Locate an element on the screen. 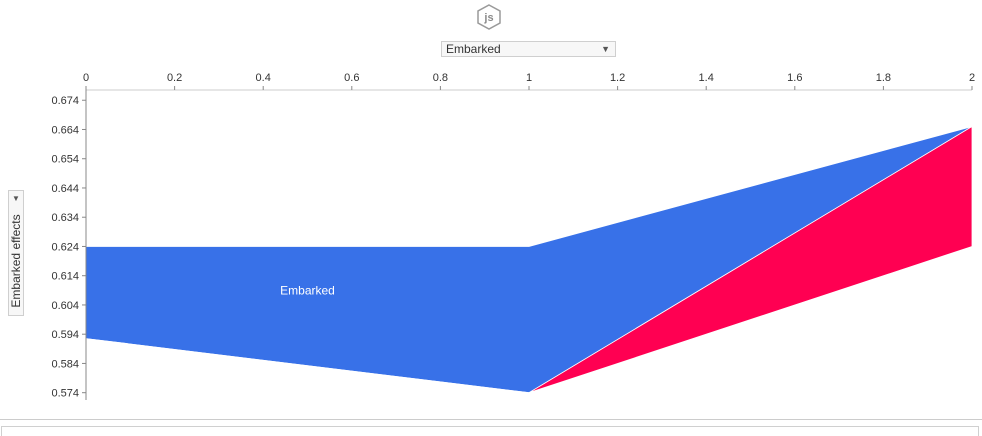 This screenshot has height=436, width=982. x-tick-label: 1.8 is located at coordinates (883, 78).